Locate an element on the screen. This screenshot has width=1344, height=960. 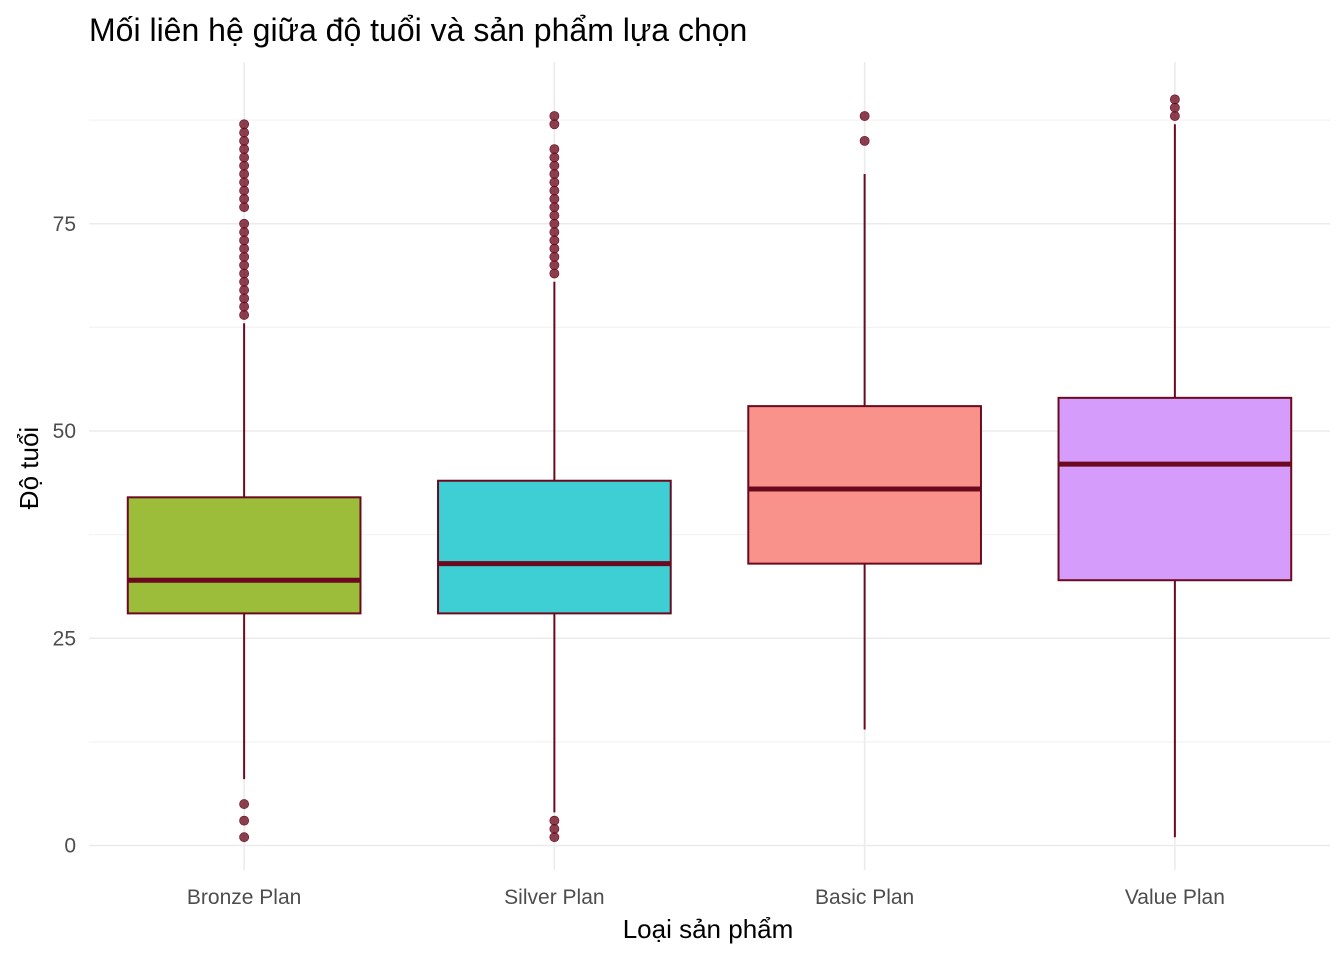
x-tick-label: Bronze Plan is located at coordinates (244, 897).